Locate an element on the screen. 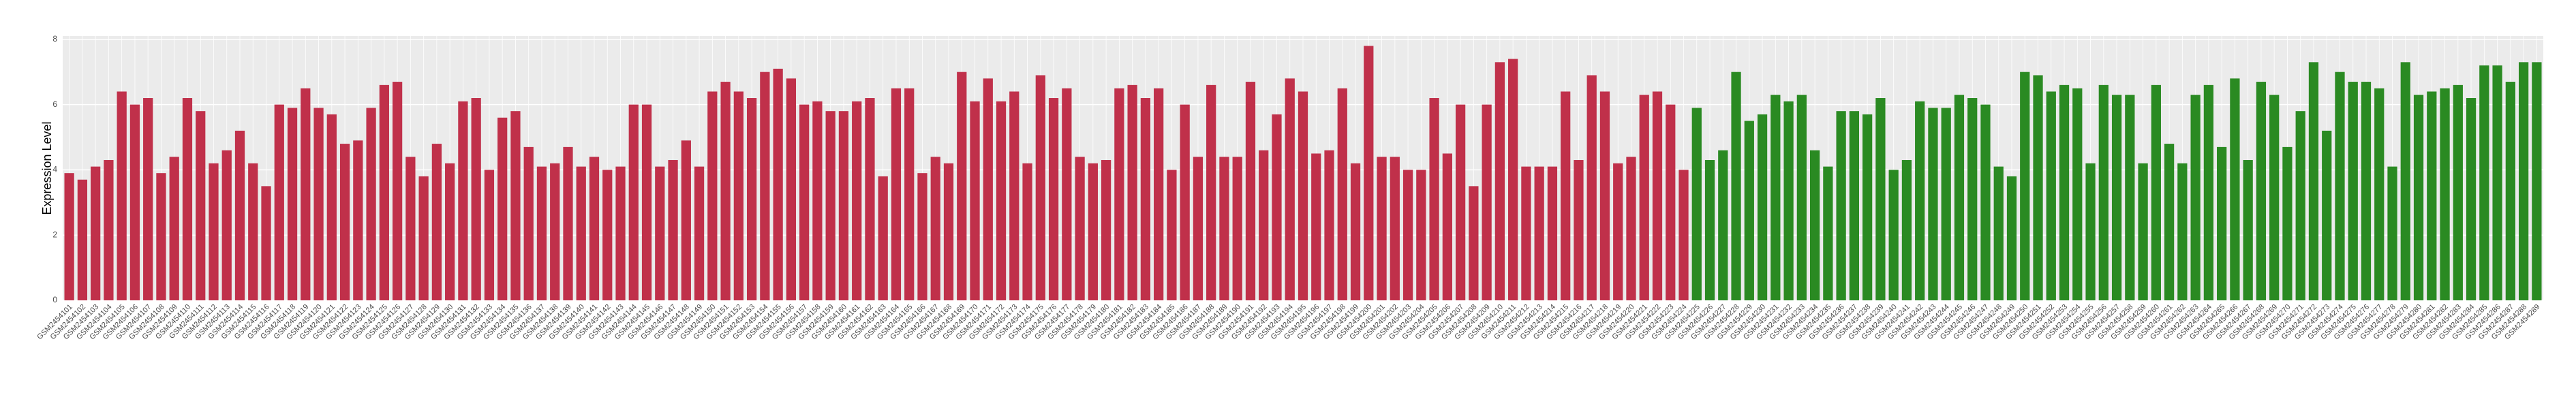 The width and height of the screenshot is (2576, 395). y-tick-label: 2 is located at coordinates (55, 234).